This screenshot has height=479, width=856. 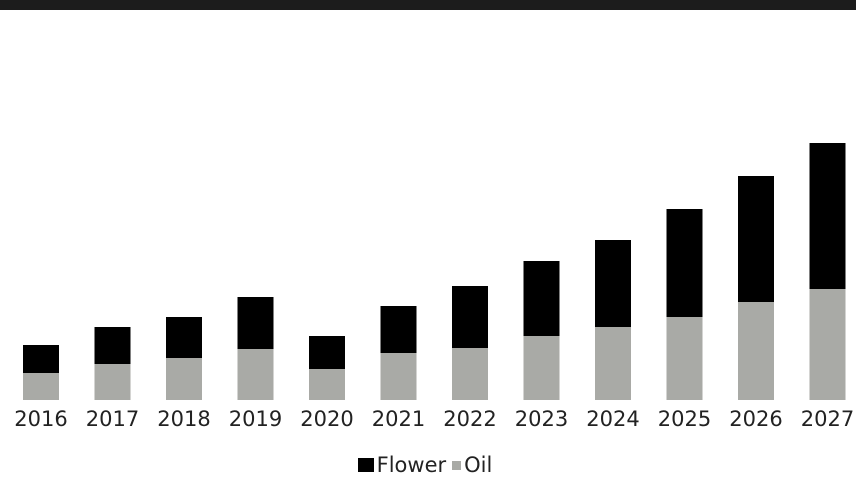 I want to click on legend-label-oil: Oil, so click(x=478, y=465).